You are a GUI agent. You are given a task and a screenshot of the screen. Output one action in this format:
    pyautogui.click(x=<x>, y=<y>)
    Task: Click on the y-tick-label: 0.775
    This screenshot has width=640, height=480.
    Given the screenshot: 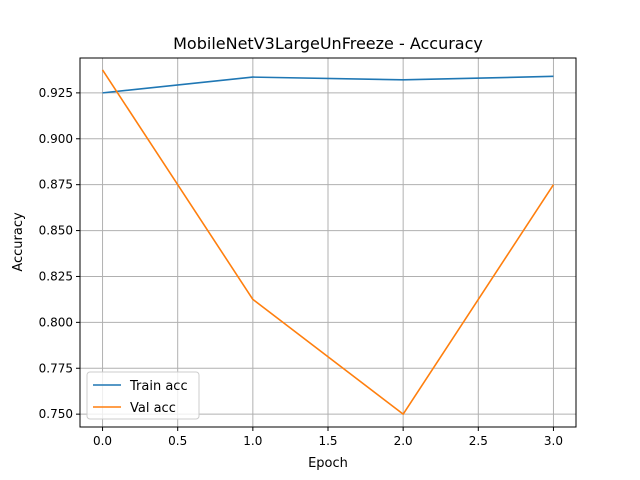 What is the action you would take?
    pyautogui.click(x=56, y=368)
    